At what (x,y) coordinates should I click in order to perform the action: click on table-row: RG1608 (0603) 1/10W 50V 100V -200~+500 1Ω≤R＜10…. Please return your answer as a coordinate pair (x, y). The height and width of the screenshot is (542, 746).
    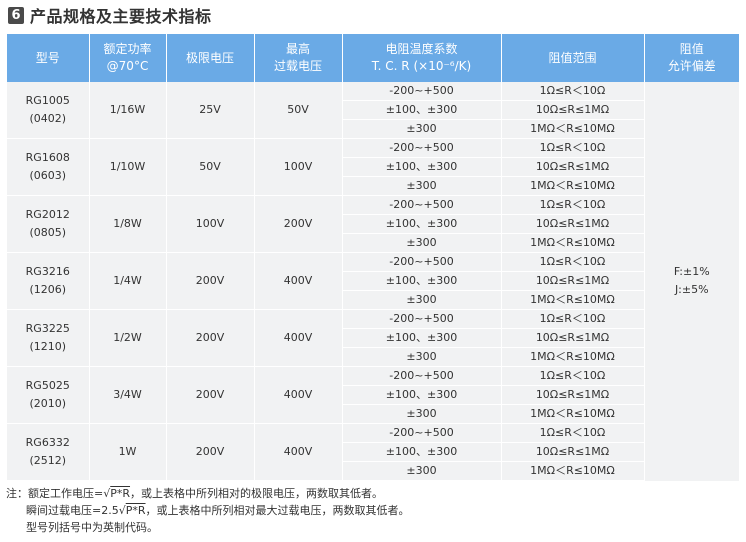
    Looking at the image, I should click on (373, 167).